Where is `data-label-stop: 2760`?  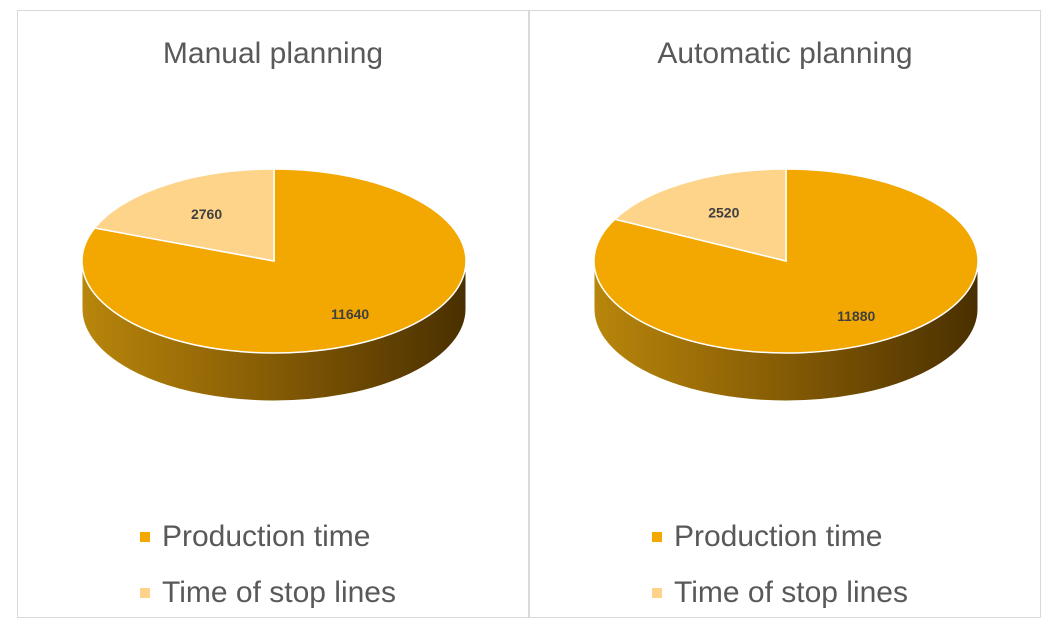
data-label-stop: 2760 is located at coordinates (206, 214).